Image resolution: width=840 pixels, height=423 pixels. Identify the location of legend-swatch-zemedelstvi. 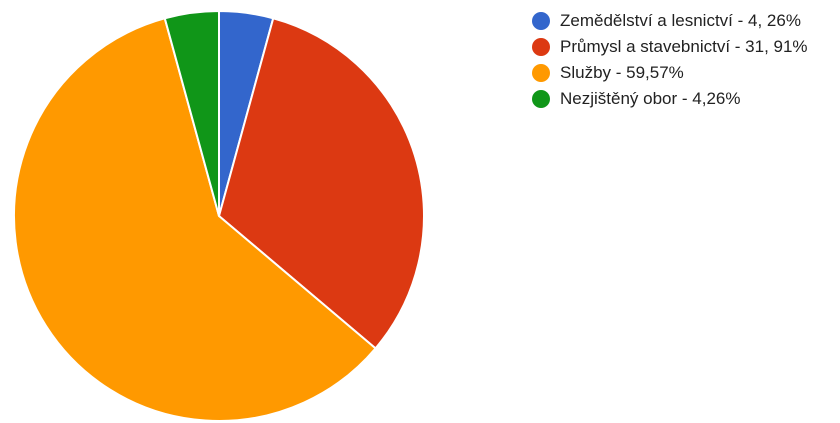
(541, 21).